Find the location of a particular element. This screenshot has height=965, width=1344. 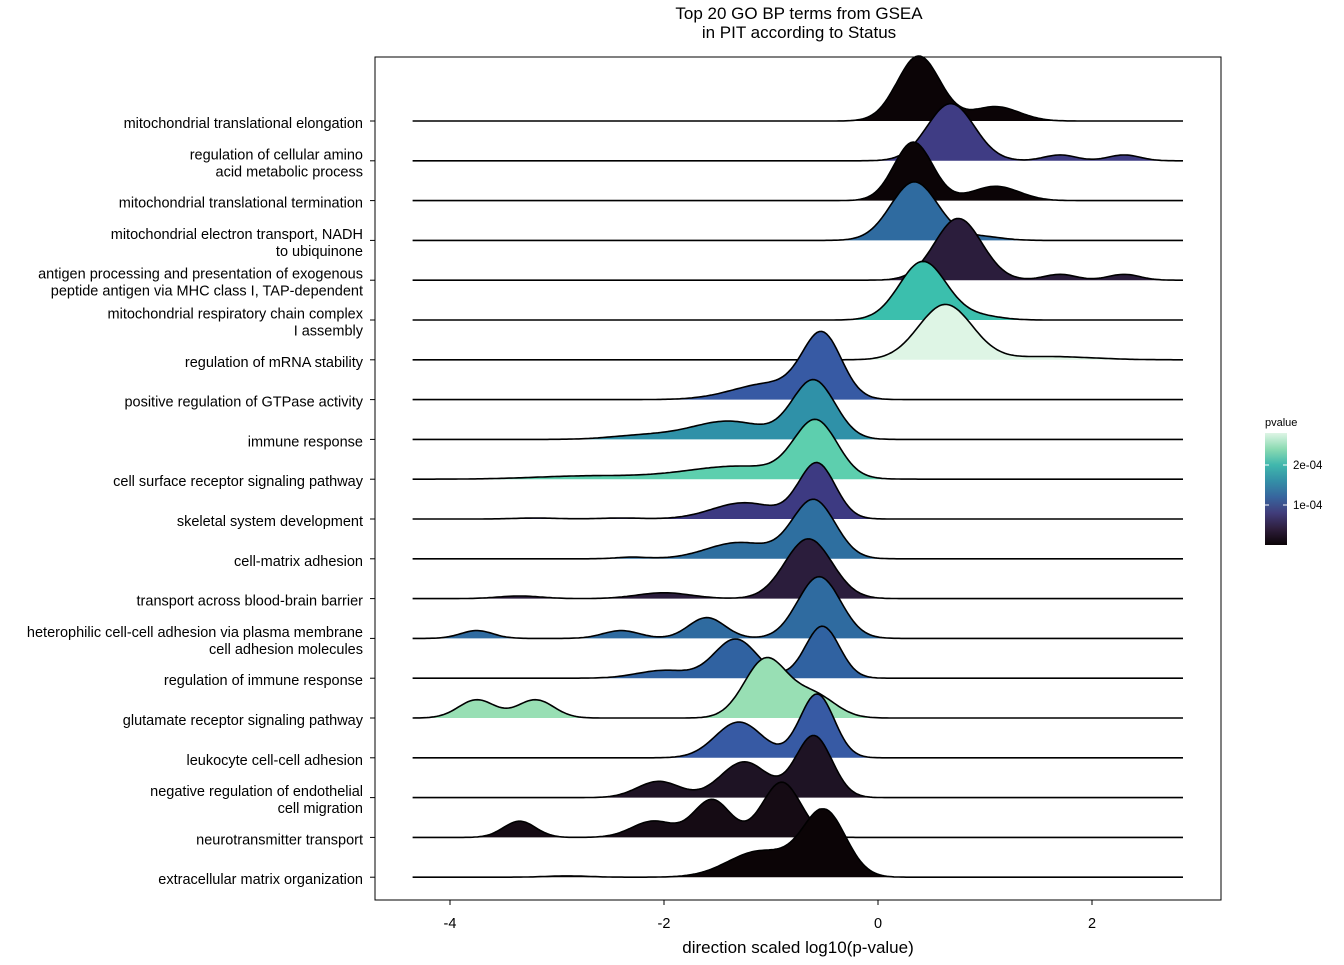

y-tick-label-8: positive regulation of GTPase activity is located at coordinates (243, 403).